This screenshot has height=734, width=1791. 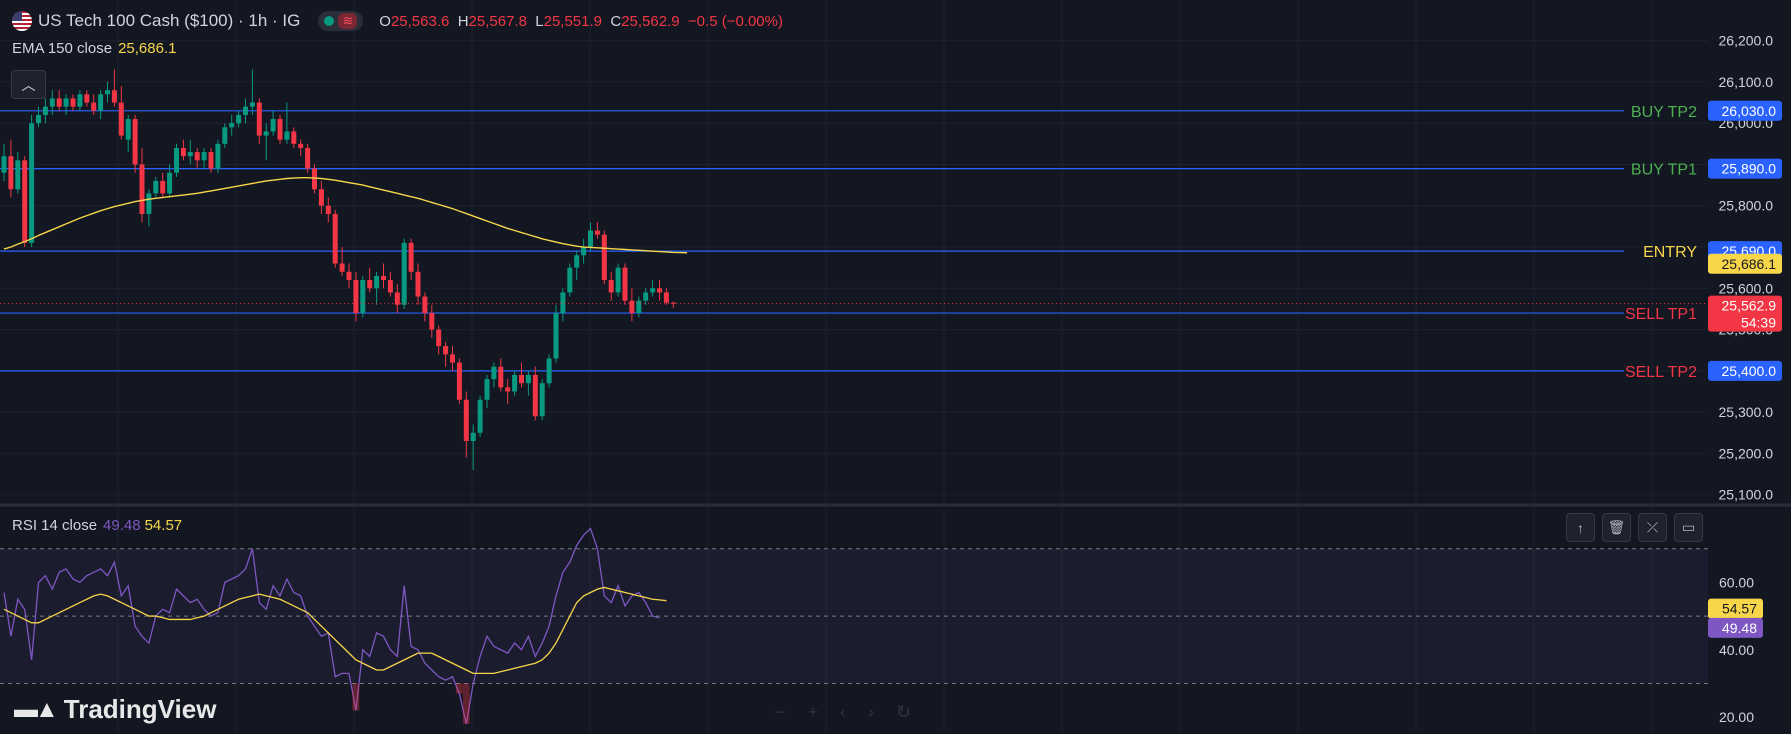 I want to click on tradingview-logo: ▬▲ TradingView, so click(x=115, y=709).